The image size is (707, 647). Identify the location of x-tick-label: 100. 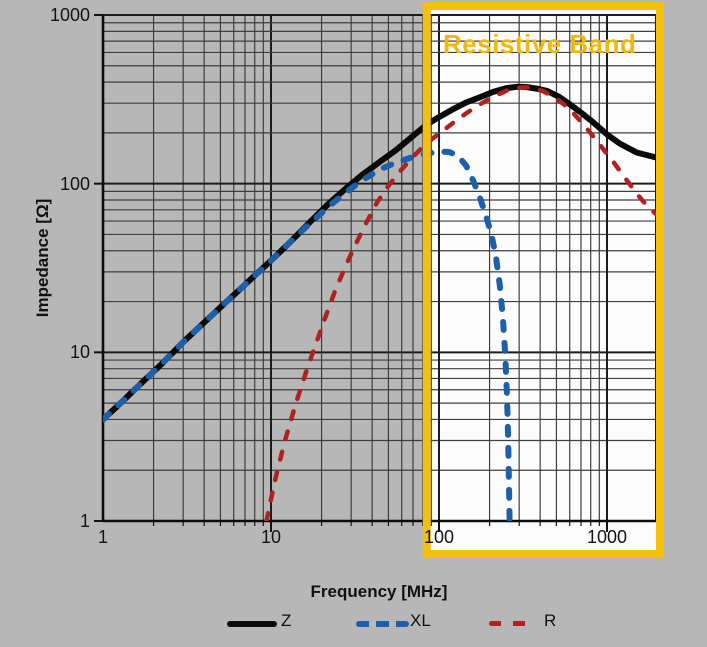
(439, 537).